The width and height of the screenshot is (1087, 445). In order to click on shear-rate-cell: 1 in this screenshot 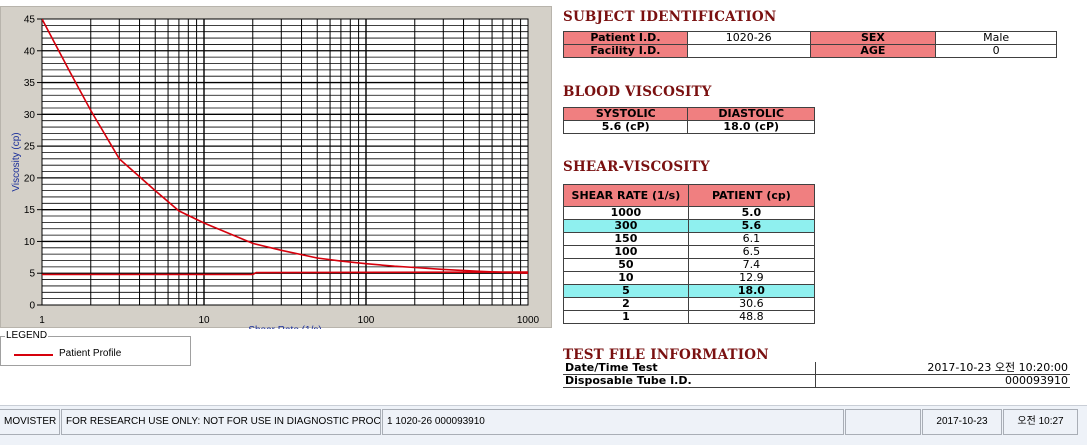, I will do `click(626, 317)`.